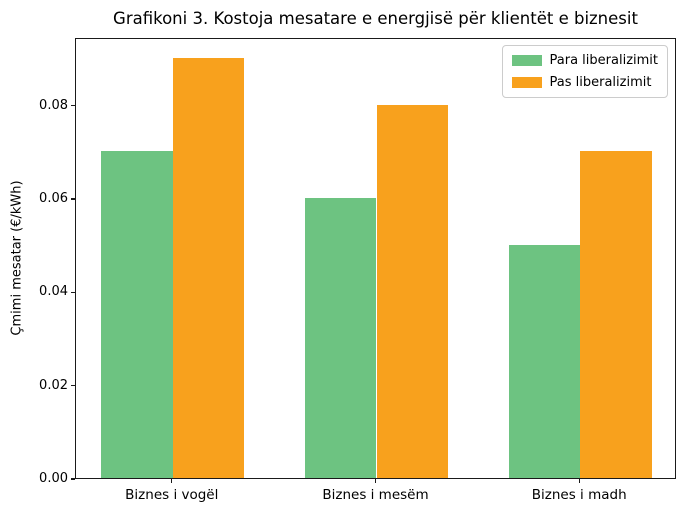 The image size is (686, 513). What do you see at coordinates (53, 478) in the screenshot?
I see `y-tick-label: 0.00` at bounding box center [53, 478].